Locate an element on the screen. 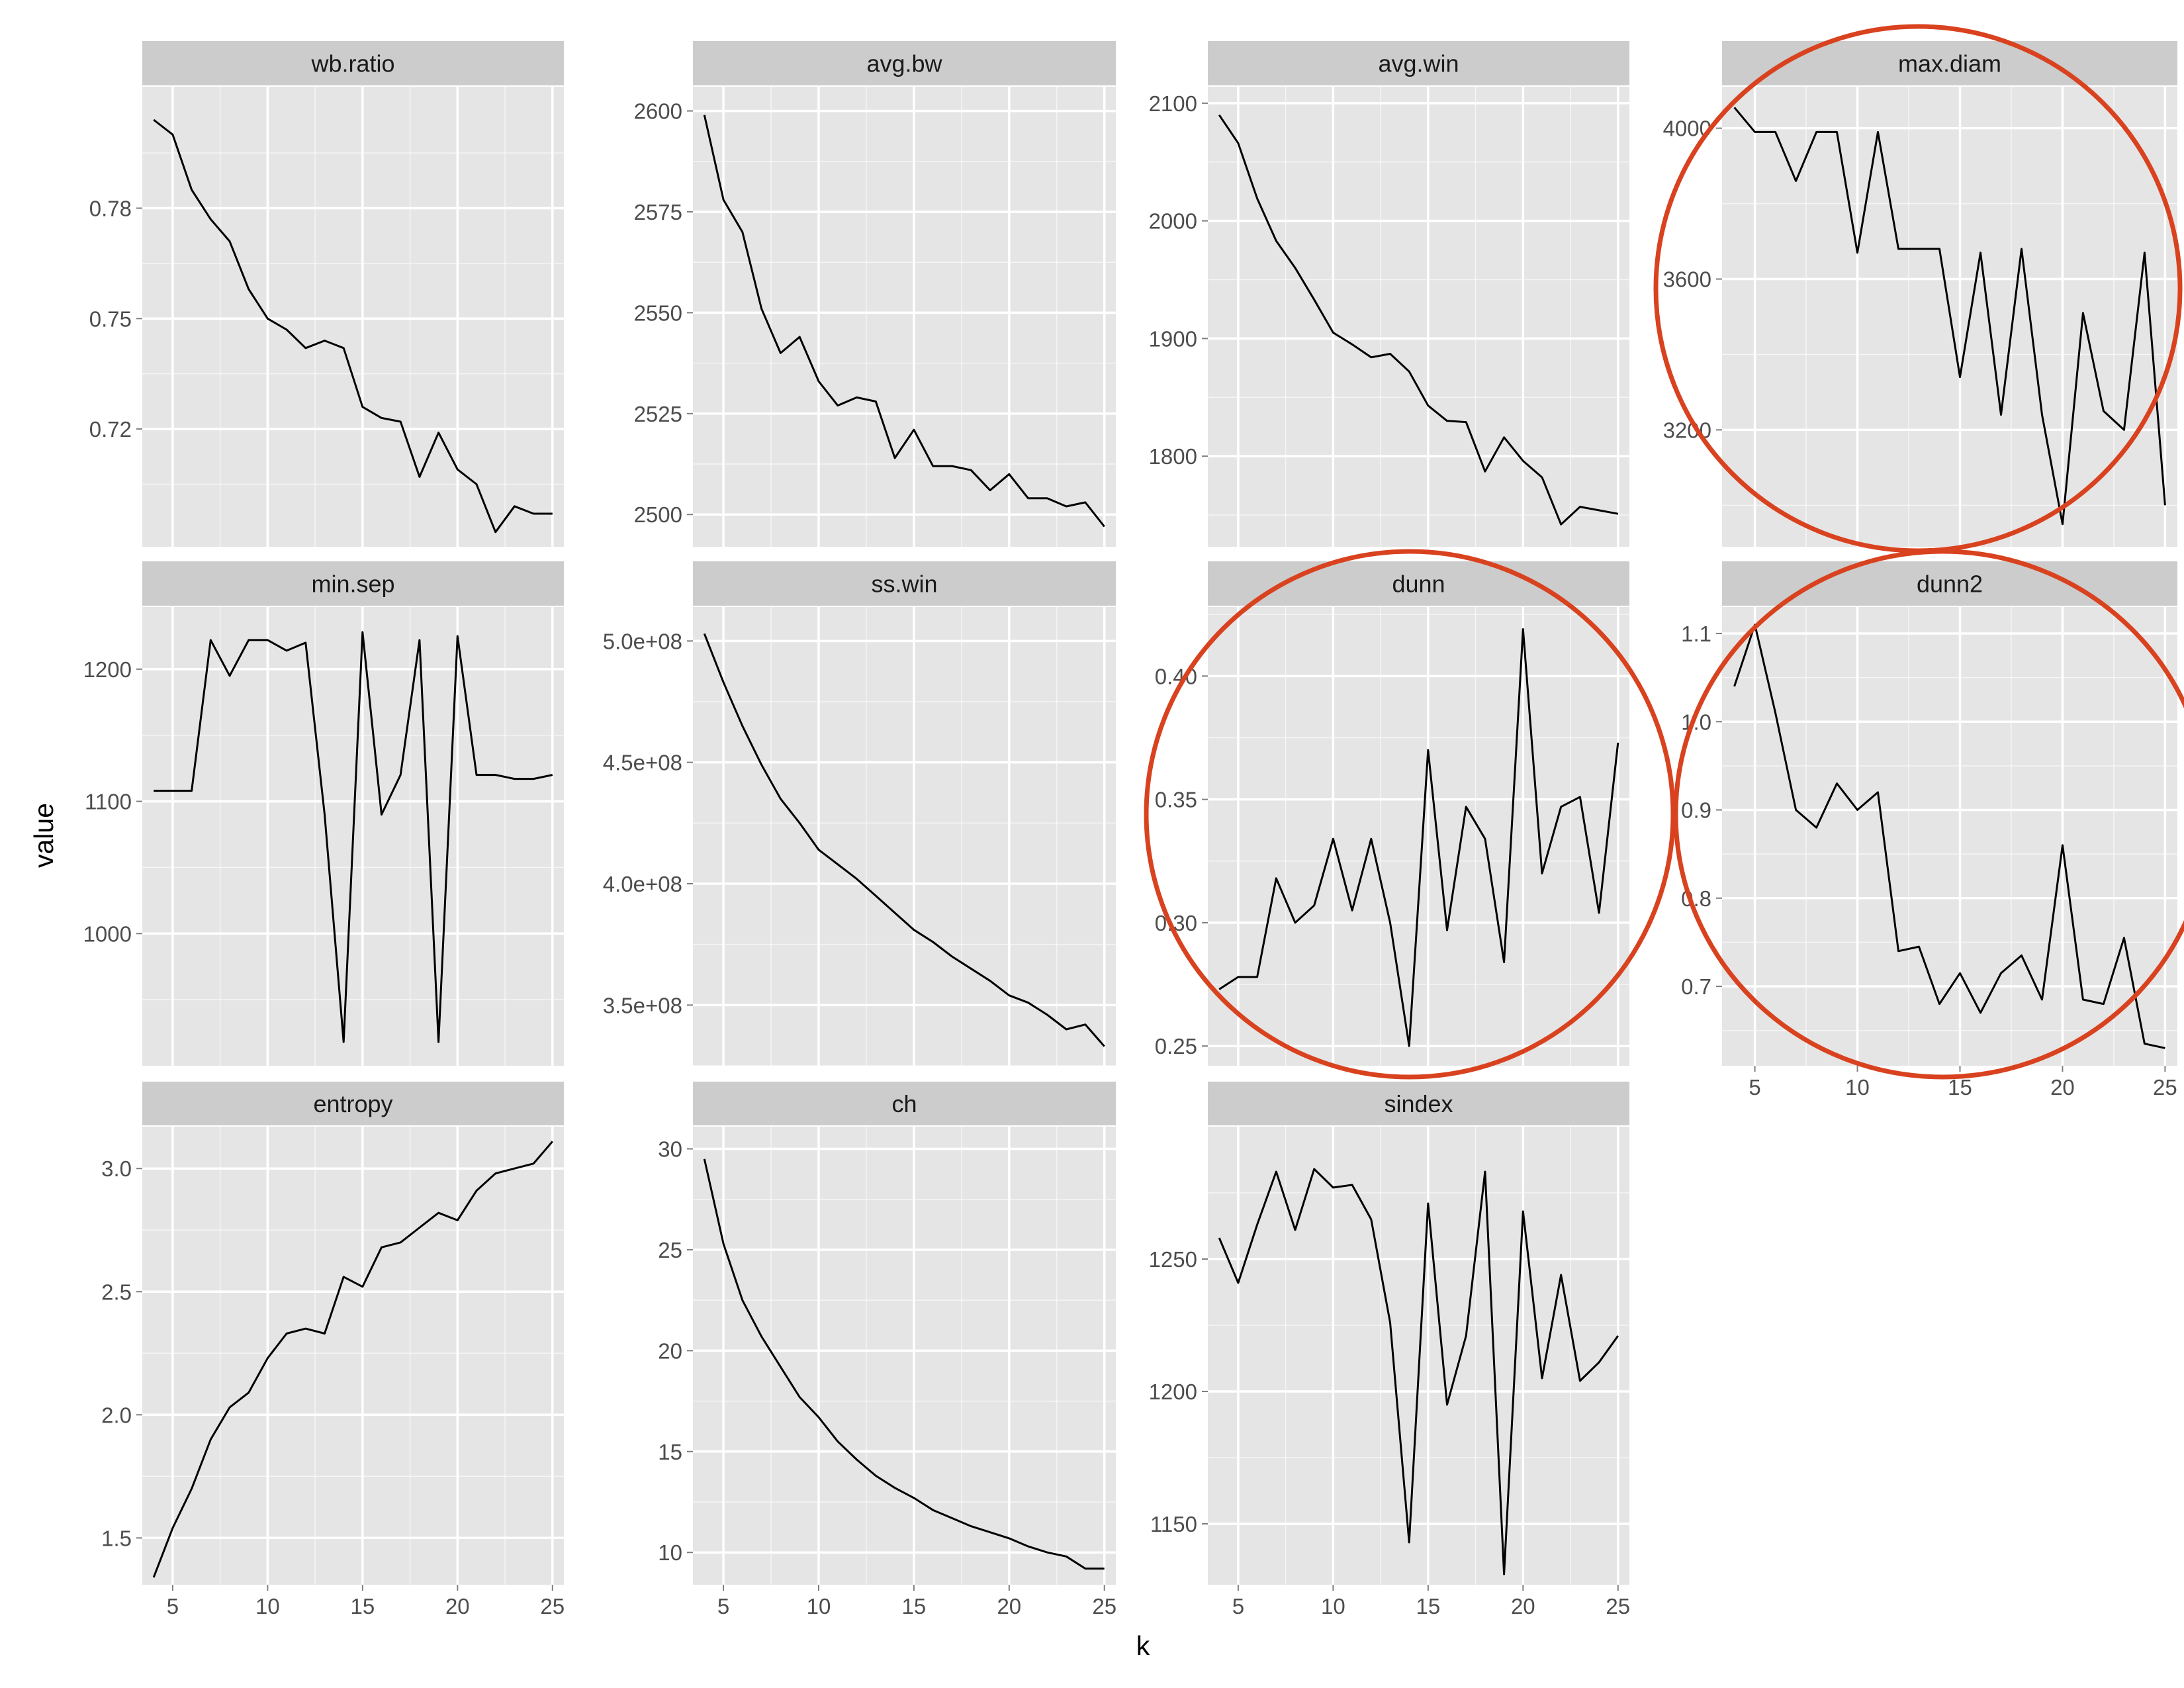 The image size is (2184, 1688). y-tick-label: 1.5 is located at coordinates (116, 1538).